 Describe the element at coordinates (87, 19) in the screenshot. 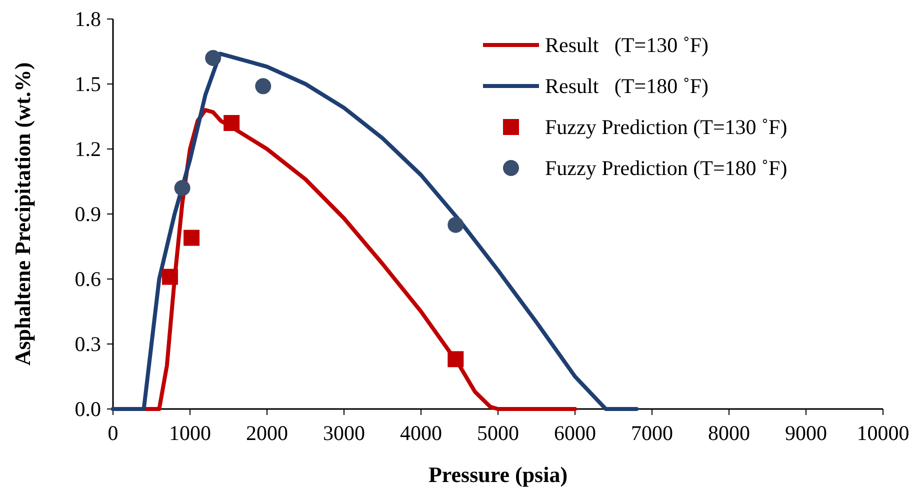

I see `y-tick-label: 1.8` at that location.